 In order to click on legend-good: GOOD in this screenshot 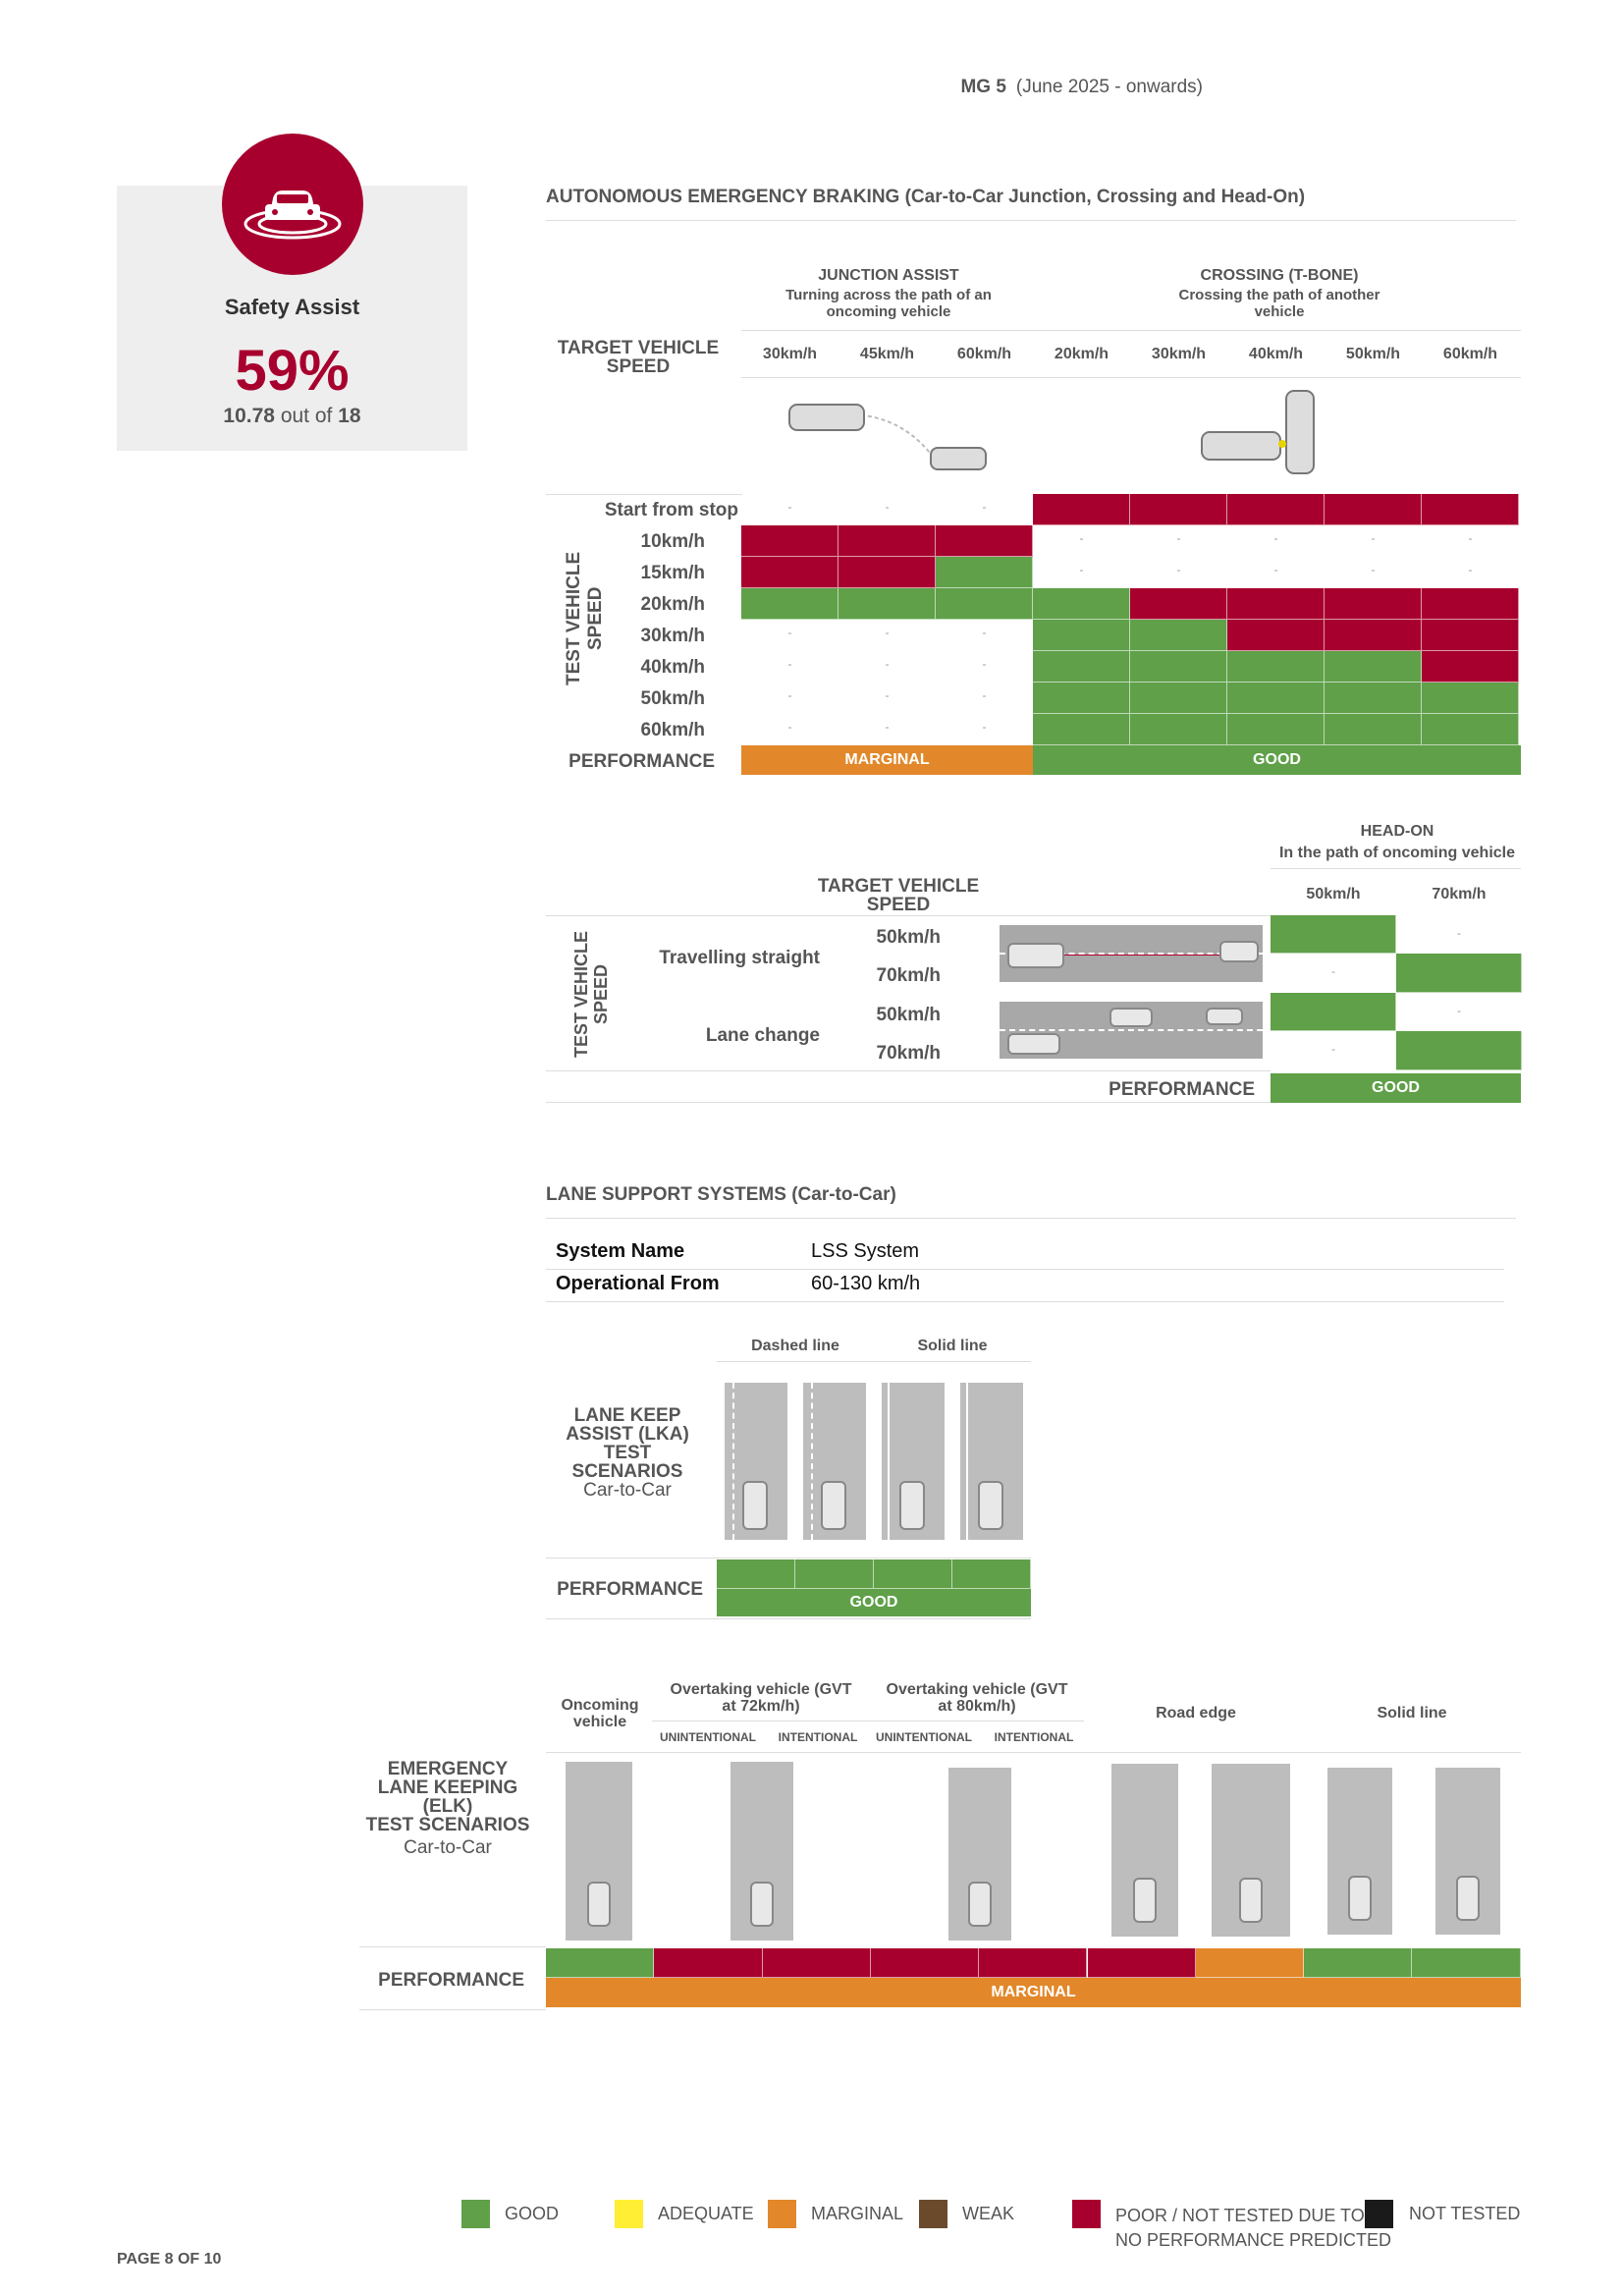, I will do `click(533, 2213)`.